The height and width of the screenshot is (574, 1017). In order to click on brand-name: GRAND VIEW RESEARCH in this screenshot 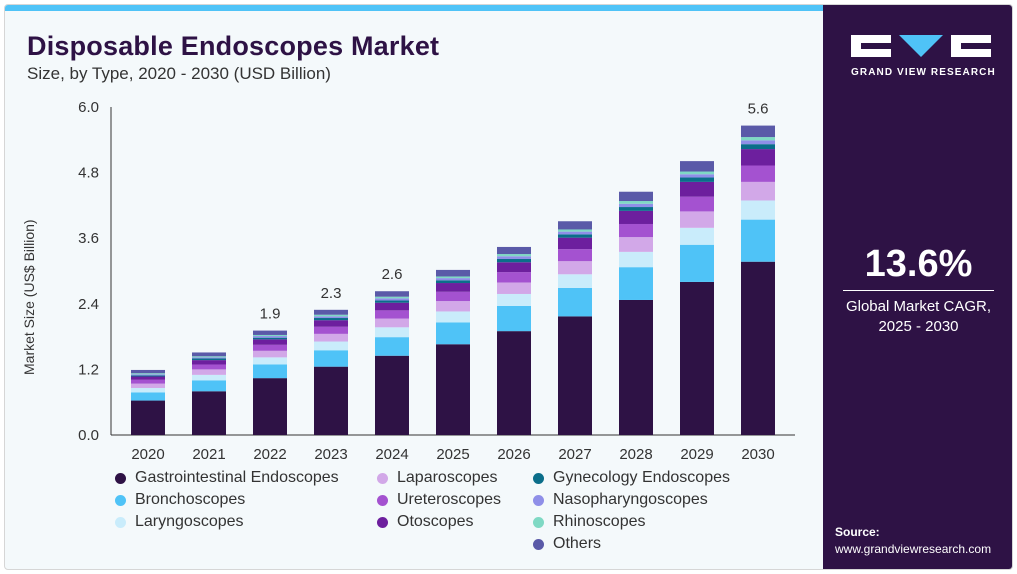, I will do `click(923, 72)`.